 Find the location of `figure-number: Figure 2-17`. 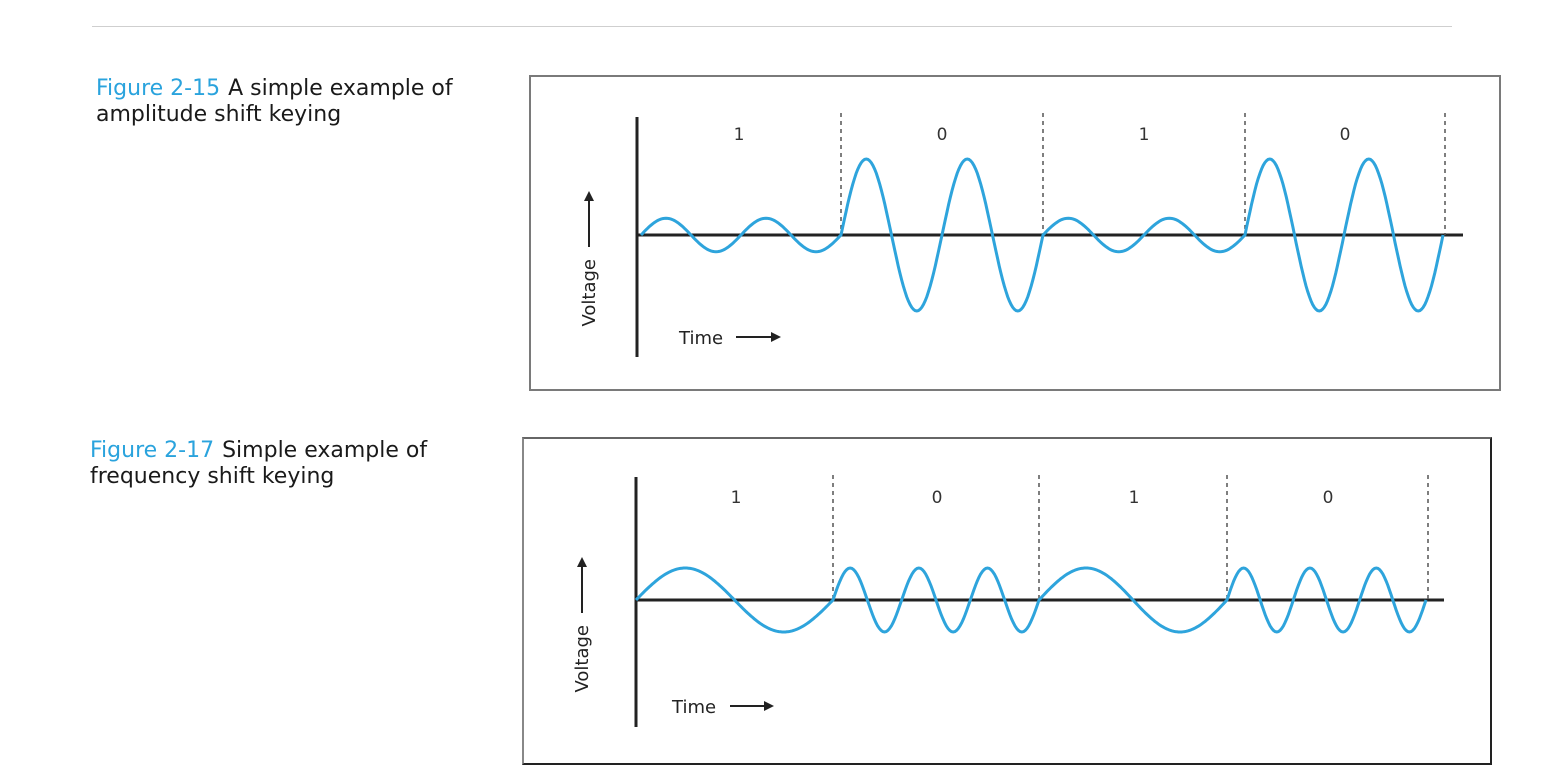

figure-number: Figure 2-17 is located at coordinates (152, 450).